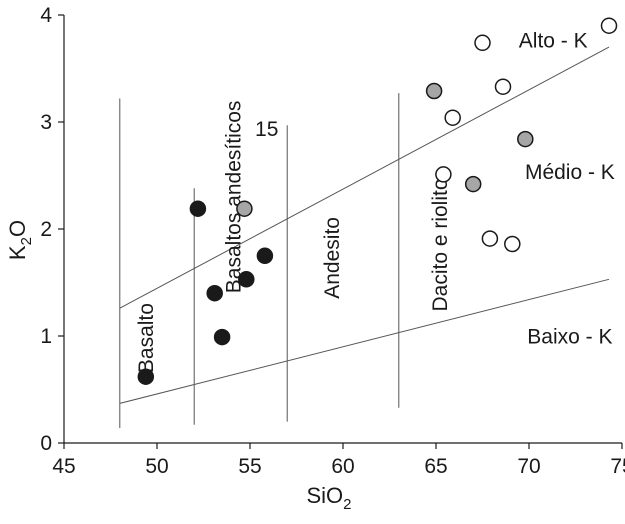 The image size is (625, 524). Describe the element at coordinates (435, 466) in the screenshot. I see `x-tick-label: 65` at that location.